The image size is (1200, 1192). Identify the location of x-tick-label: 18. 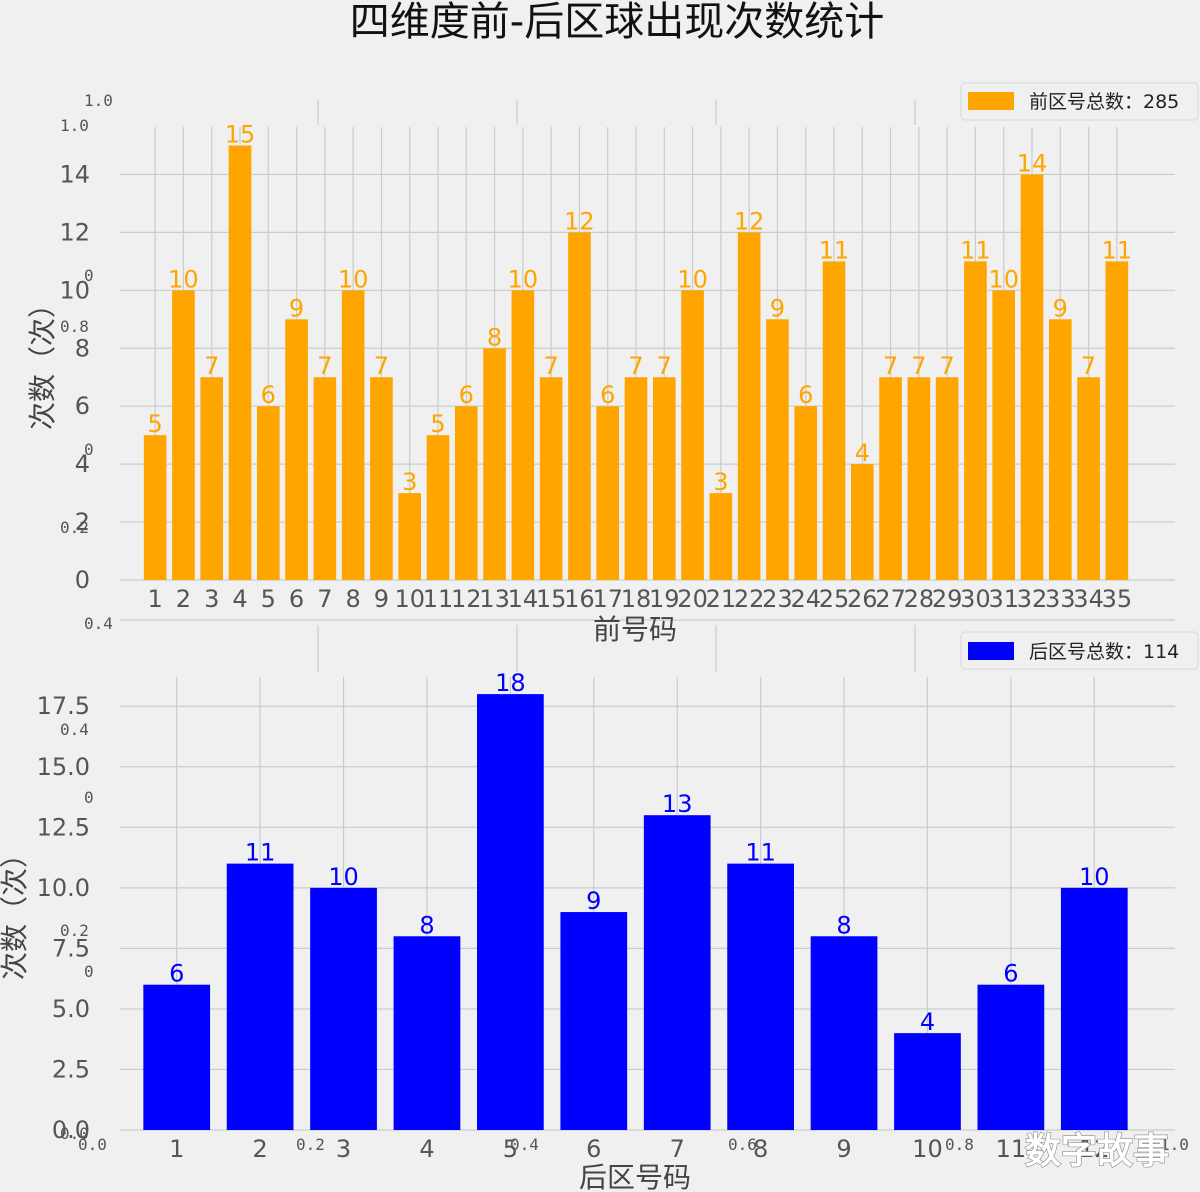
(636, 599).